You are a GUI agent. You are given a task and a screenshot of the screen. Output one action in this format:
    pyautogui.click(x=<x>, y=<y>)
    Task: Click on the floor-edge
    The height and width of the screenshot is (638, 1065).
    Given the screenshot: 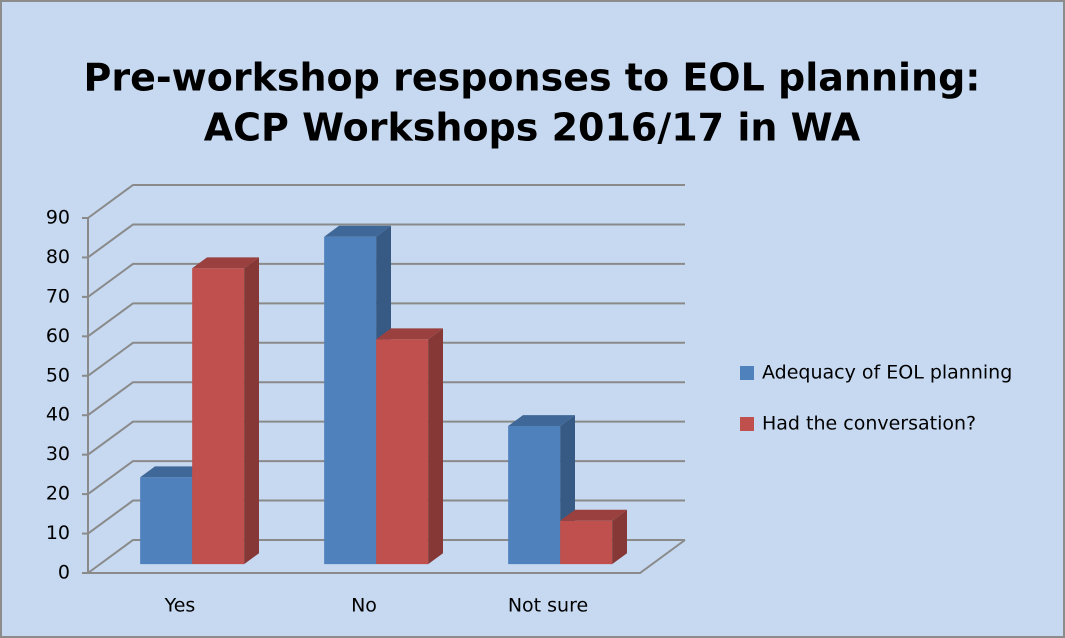 What is the action you would take?
    pyautogui.click(x=387, y=556)
    